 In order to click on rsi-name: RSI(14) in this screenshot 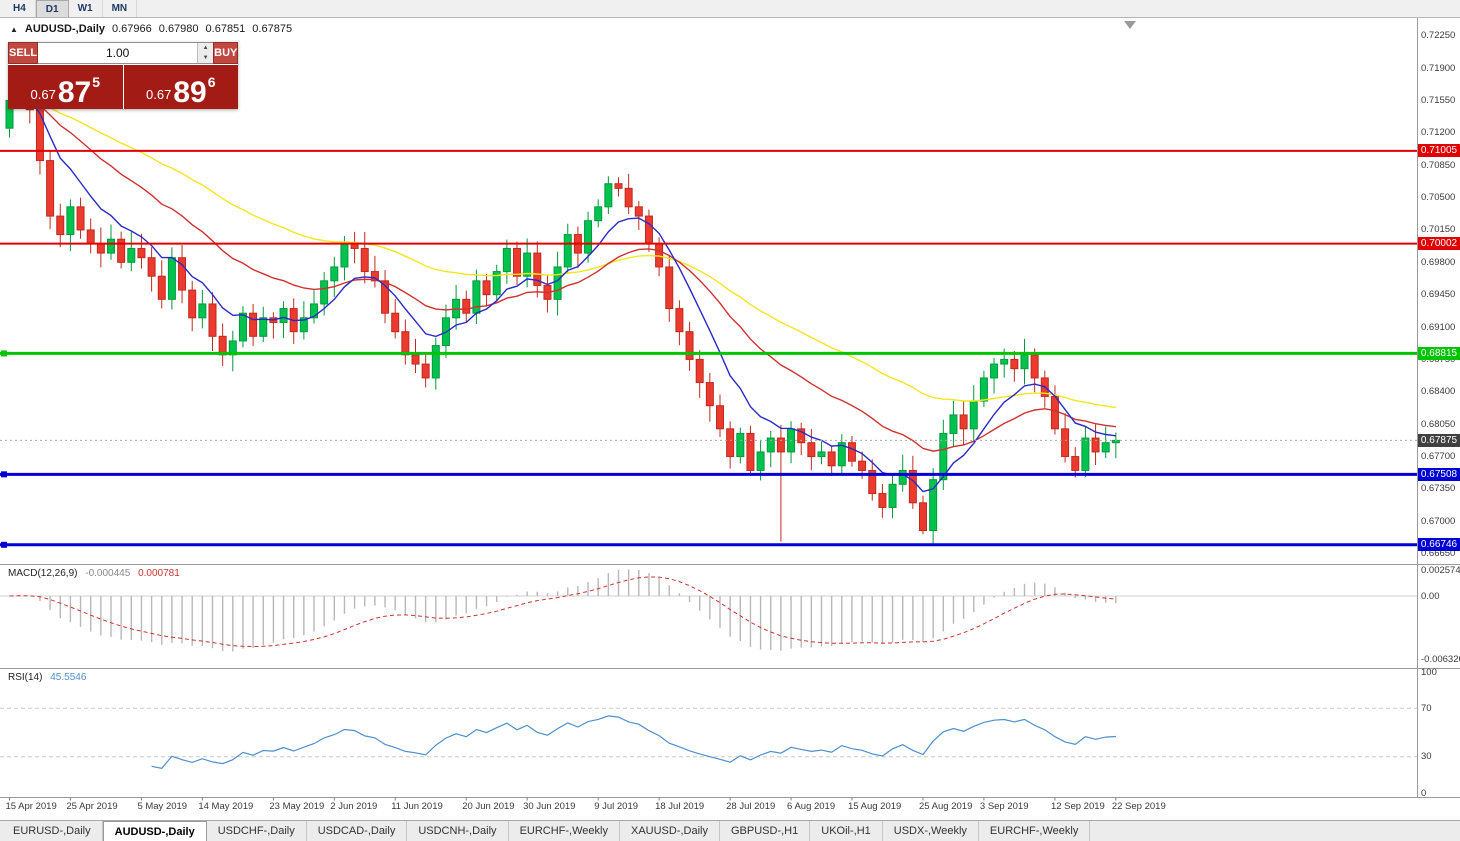, I will do `click(25, 677)`.